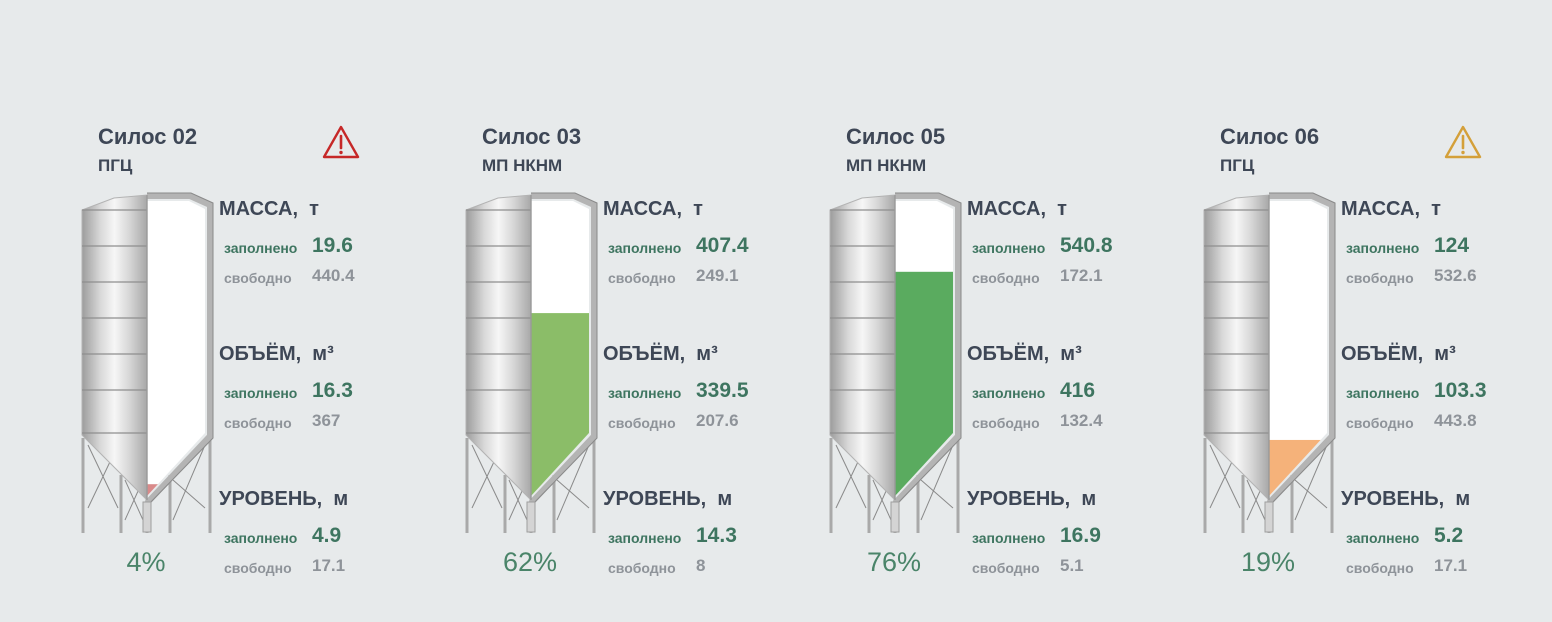 The image size is (1552, 622). Describe the element at coordinates (896, 136) in the screenshot. I see `silo-title: Силос 05` at that location.